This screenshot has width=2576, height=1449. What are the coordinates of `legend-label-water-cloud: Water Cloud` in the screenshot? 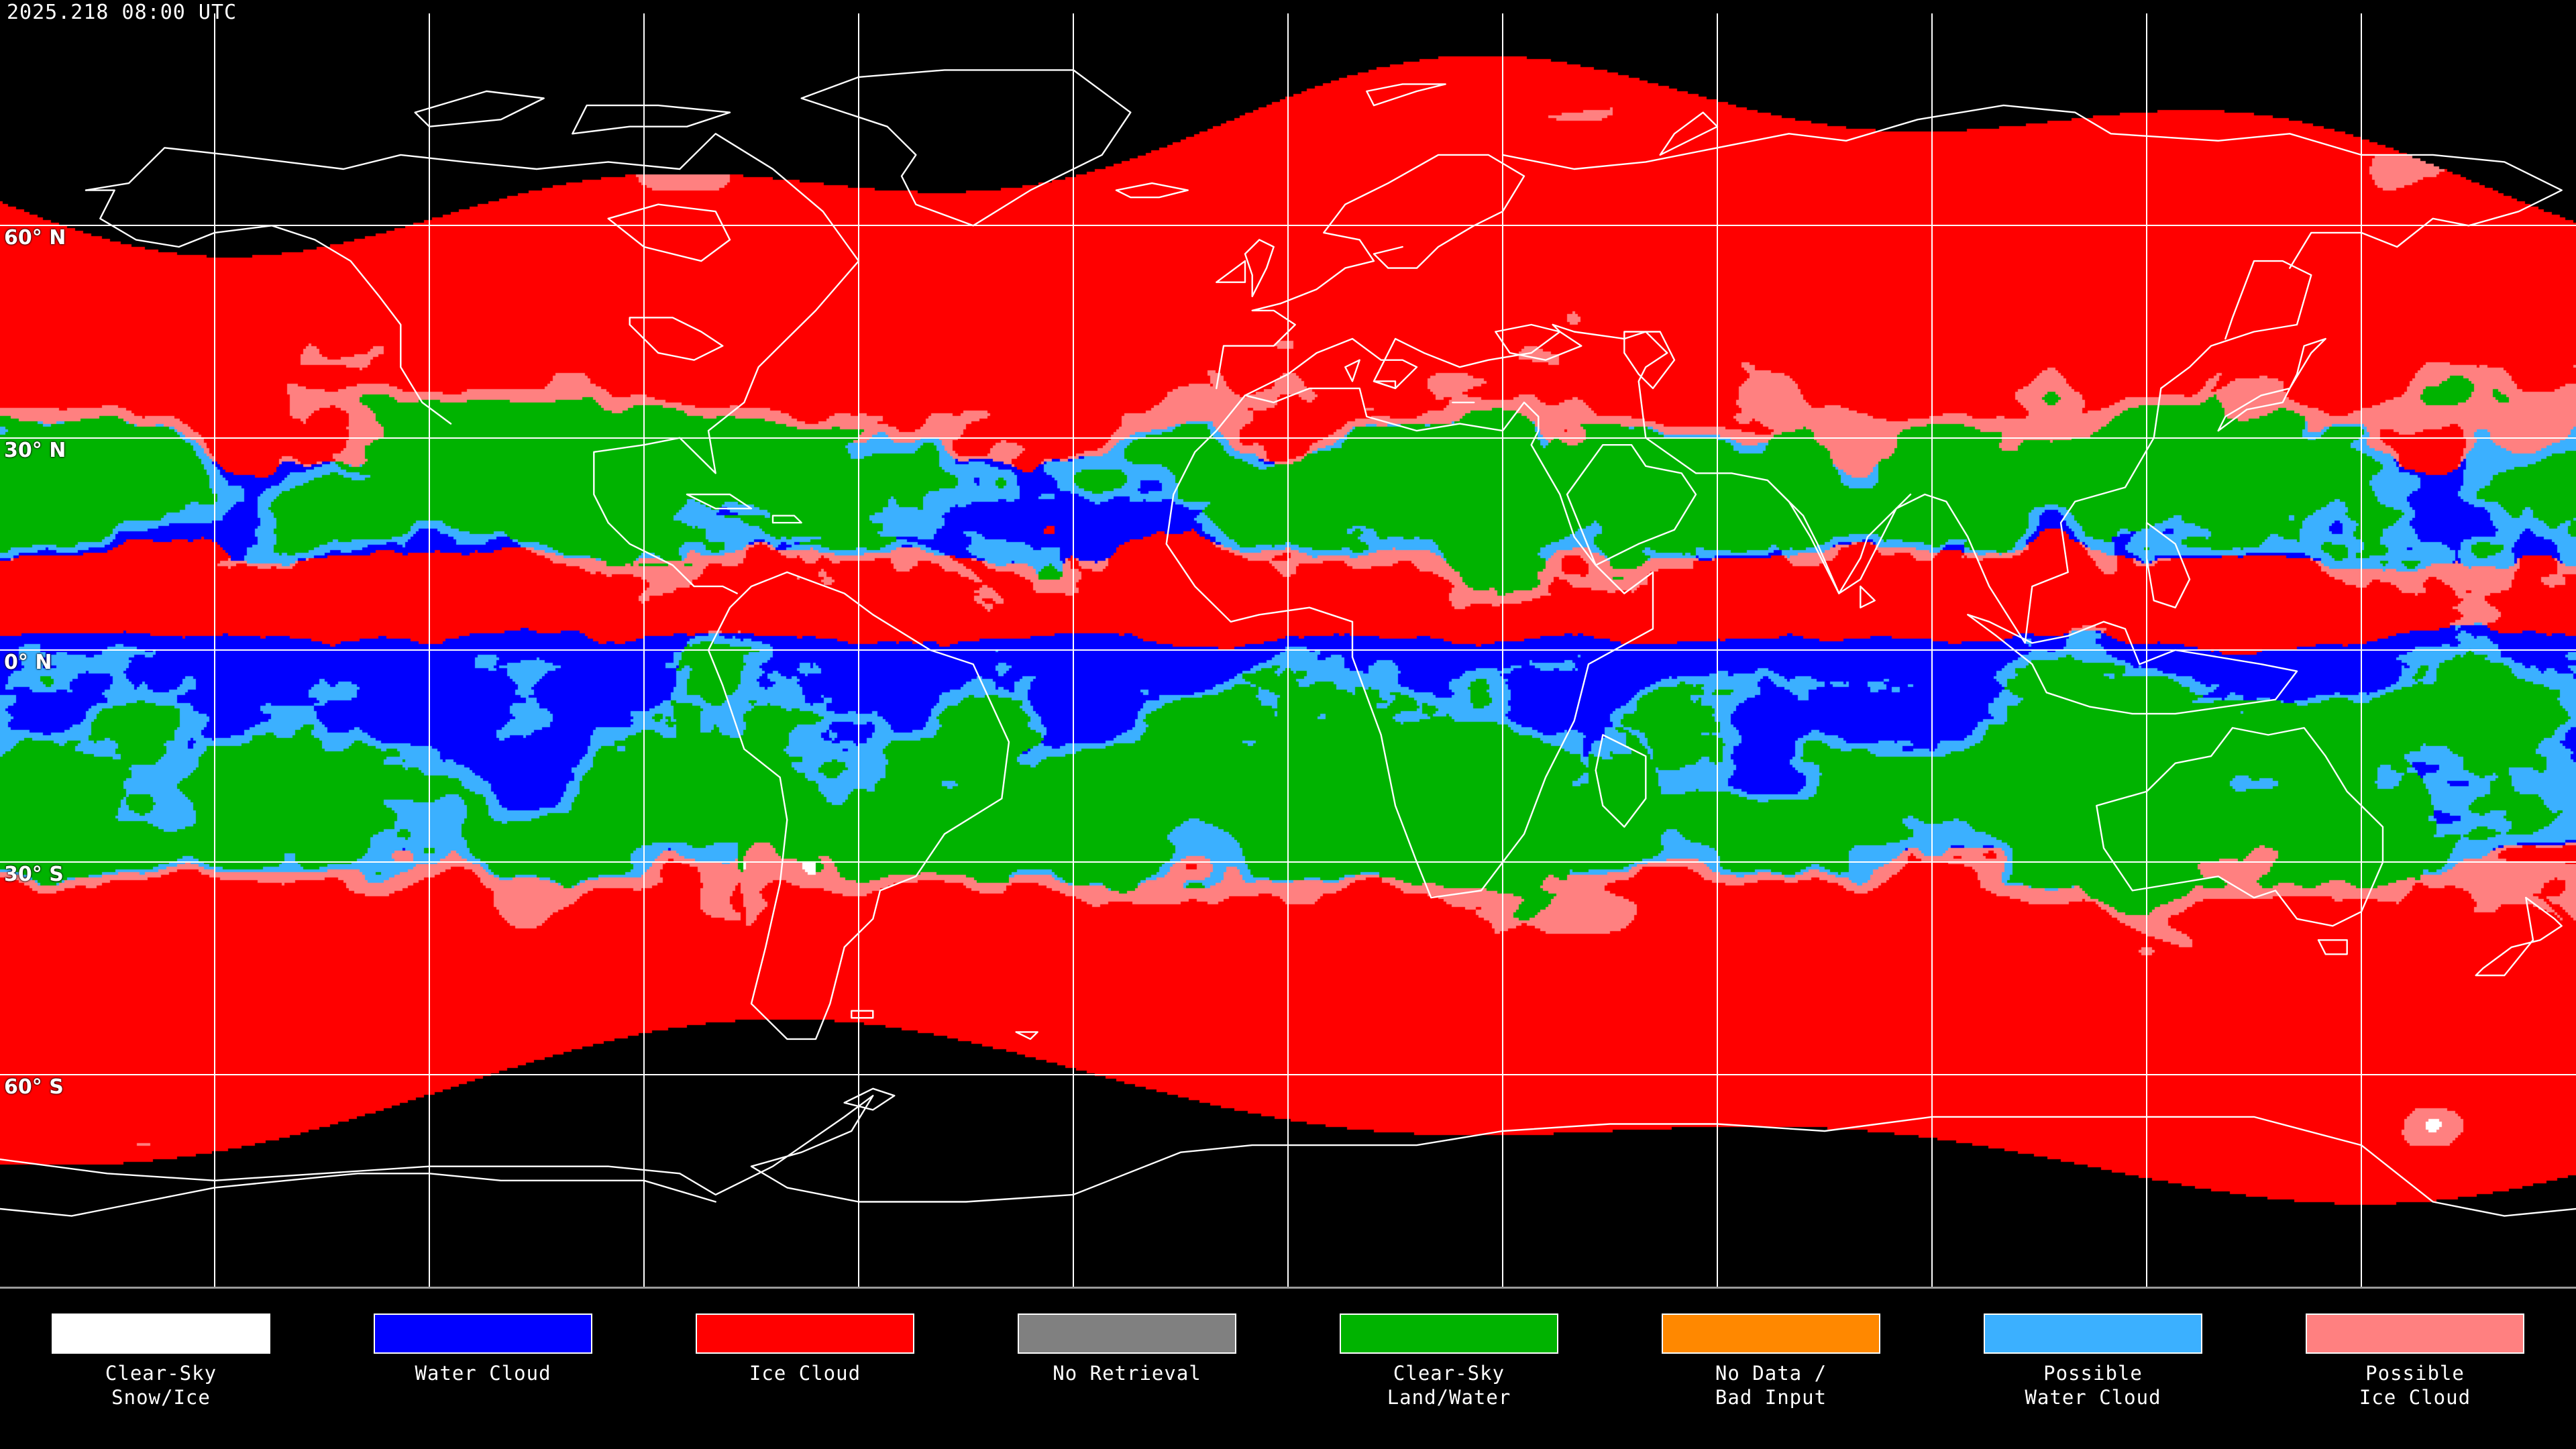 It's located at (483, 1373).